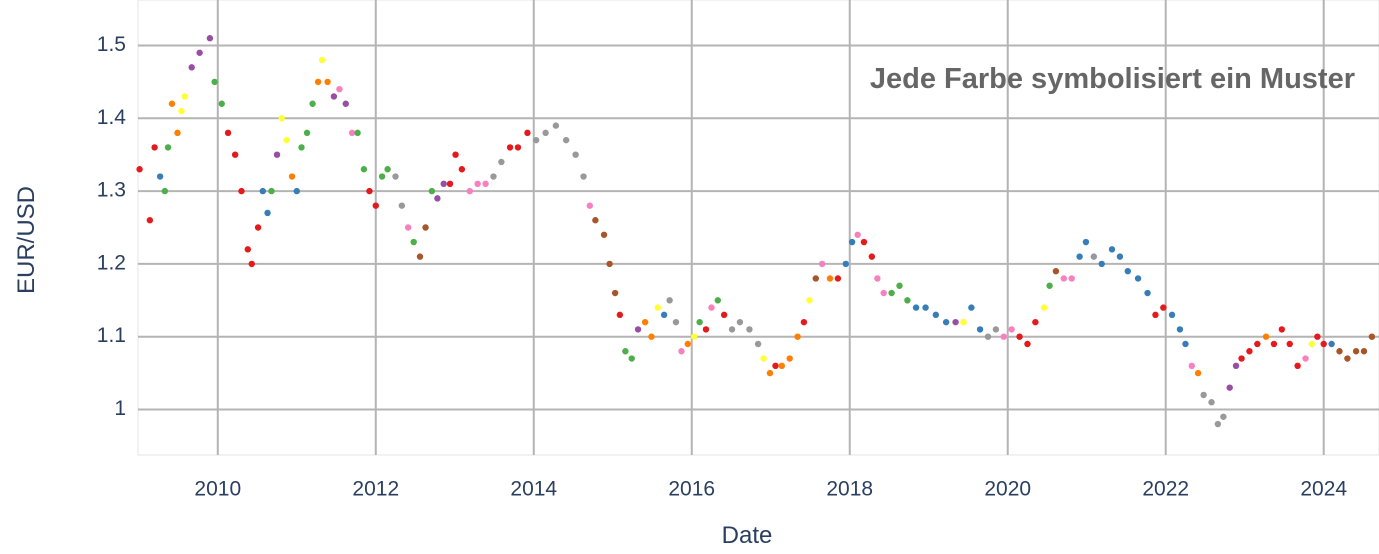  Describe the element at coordinates (111, 44) in the screenshot. I see `y-tick-label: 1.5` at that location.